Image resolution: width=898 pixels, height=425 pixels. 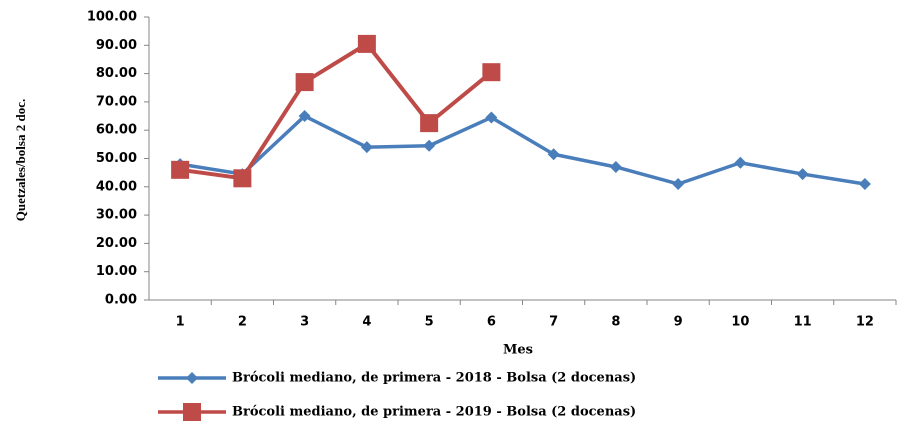 I want to click on y-tick-label: 30.00, so click(x=116, y=215).